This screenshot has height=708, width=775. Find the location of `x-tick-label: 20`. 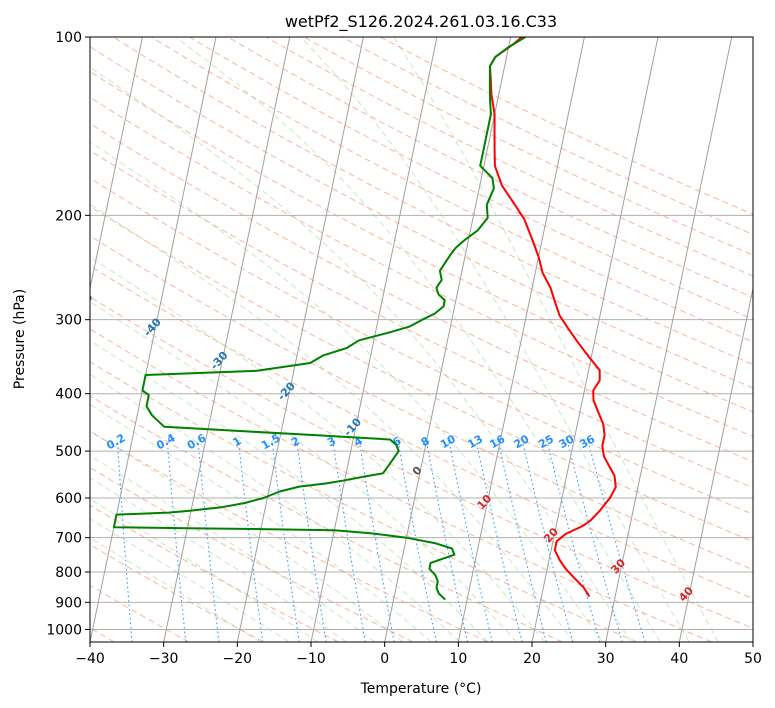

x-tick-label: 20 is located at coordinates (532, 659).